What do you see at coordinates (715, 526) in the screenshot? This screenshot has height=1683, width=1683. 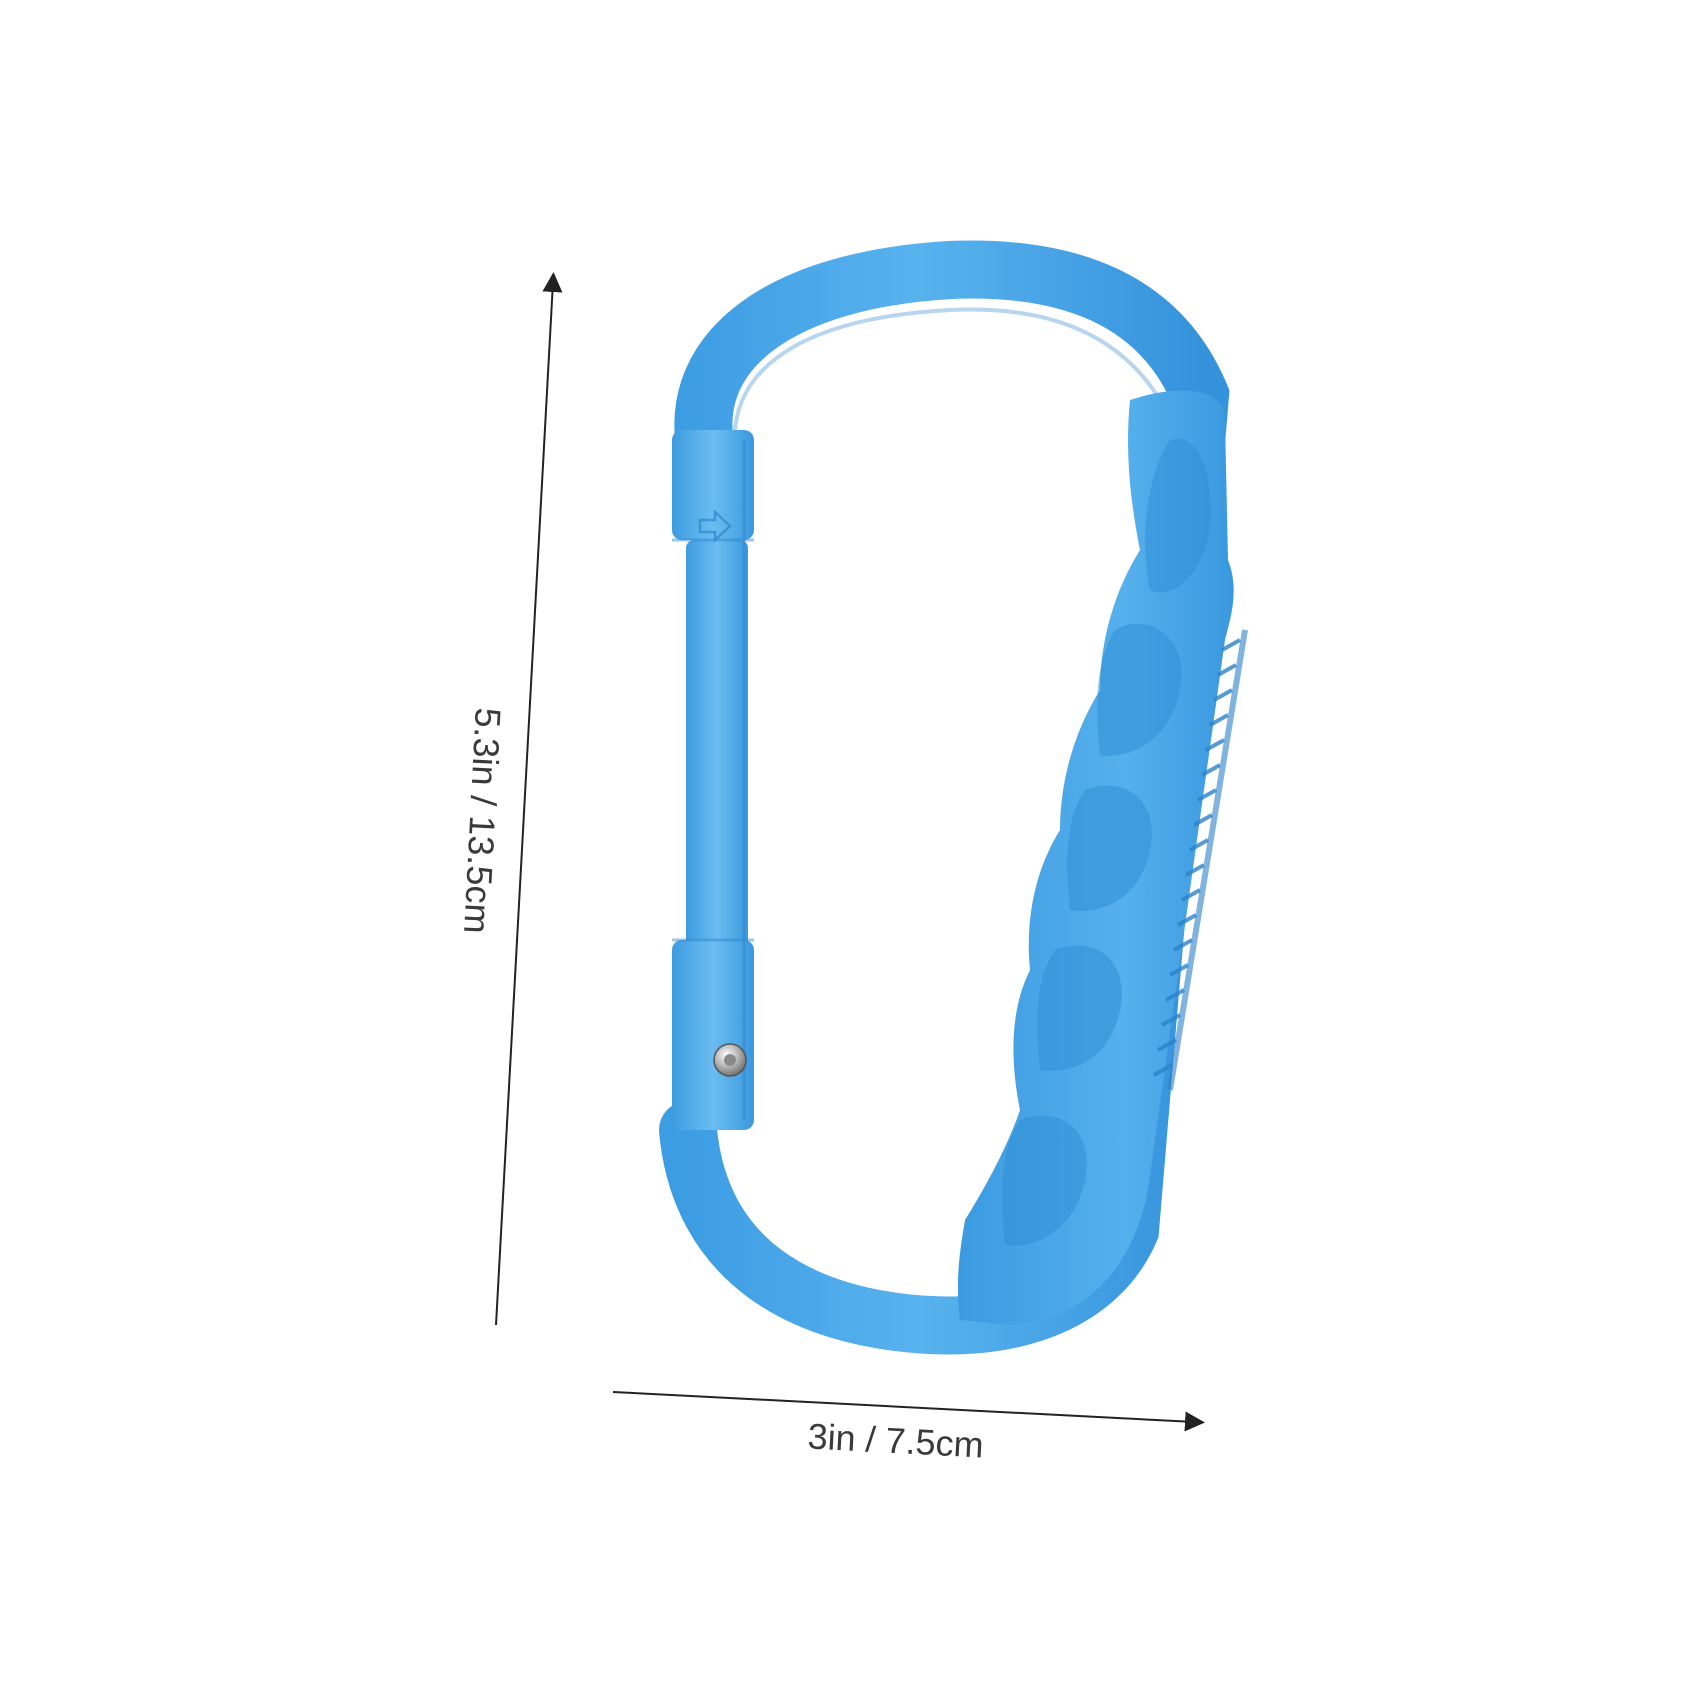 I see `arrow-emboss-icon` at bounding box center [715, 526].